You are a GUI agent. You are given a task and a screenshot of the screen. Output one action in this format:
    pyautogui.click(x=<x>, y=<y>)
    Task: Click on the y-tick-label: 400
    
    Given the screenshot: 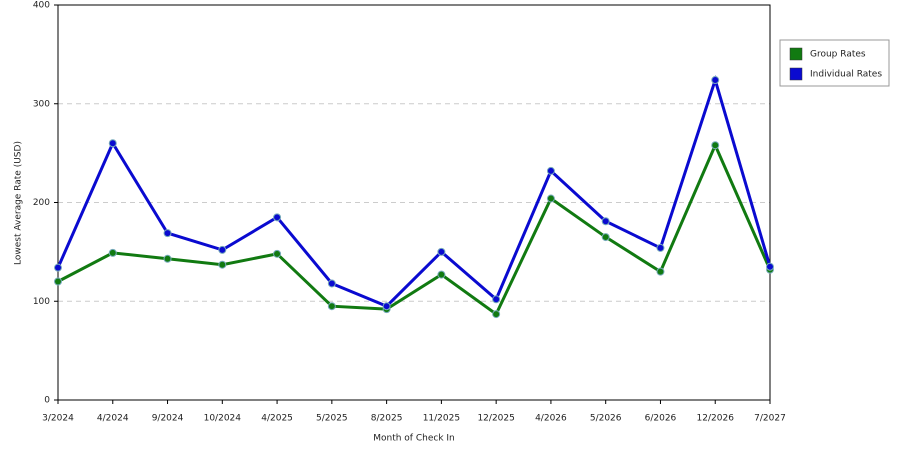 What is the action you would take?
    pyautogui.click(x=41, y=6)
    